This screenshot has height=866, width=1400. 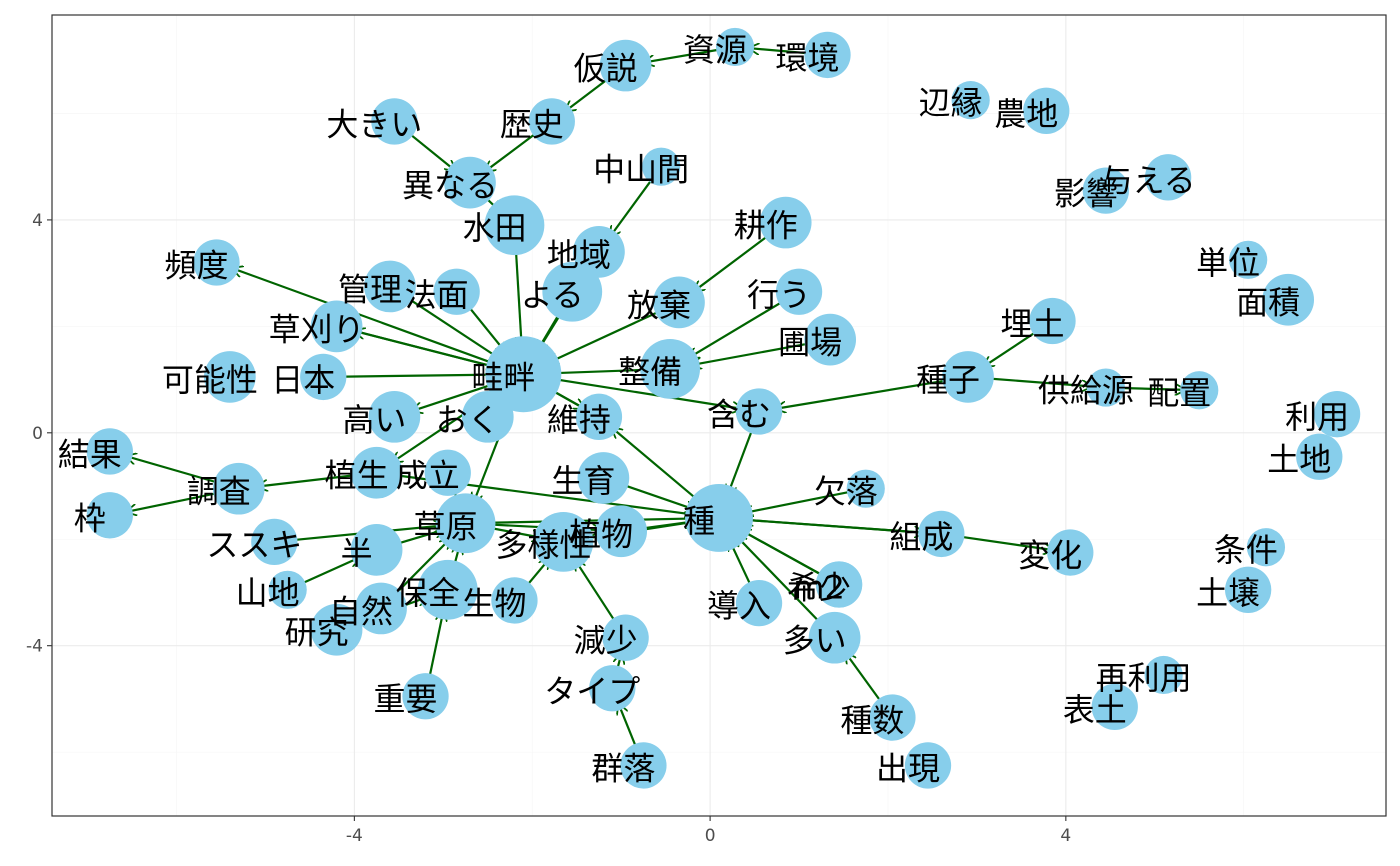 I want to click on label-49: 組成, so click(x=921, y=537).